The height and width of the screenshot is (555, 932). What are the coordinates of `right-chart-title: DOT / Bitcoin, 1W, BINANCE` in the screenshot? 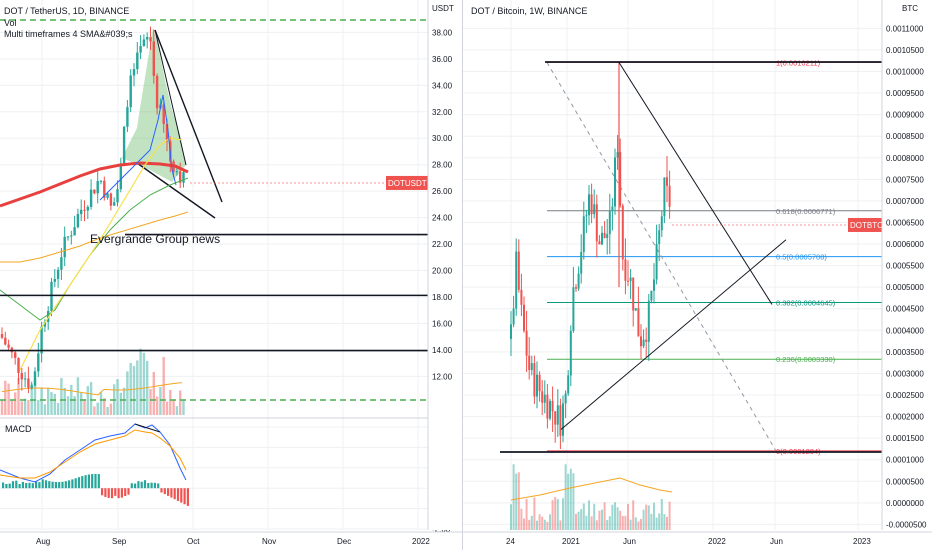 It's located at (529, 11).